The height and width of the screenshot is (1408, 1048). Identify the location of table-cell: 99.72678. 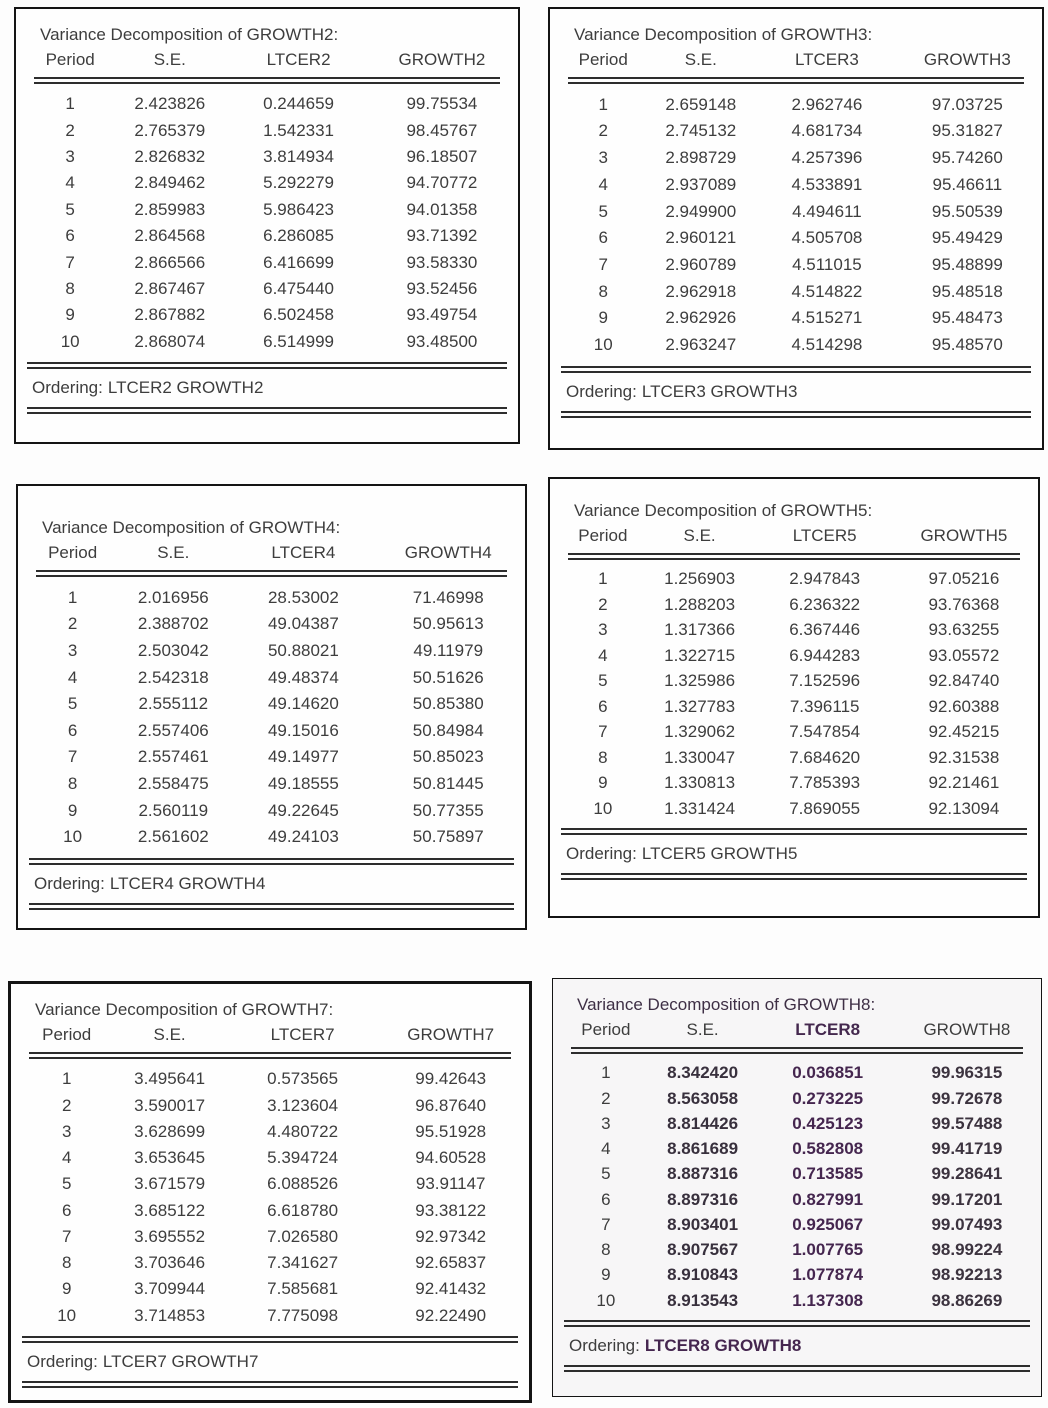
(967, 1098).